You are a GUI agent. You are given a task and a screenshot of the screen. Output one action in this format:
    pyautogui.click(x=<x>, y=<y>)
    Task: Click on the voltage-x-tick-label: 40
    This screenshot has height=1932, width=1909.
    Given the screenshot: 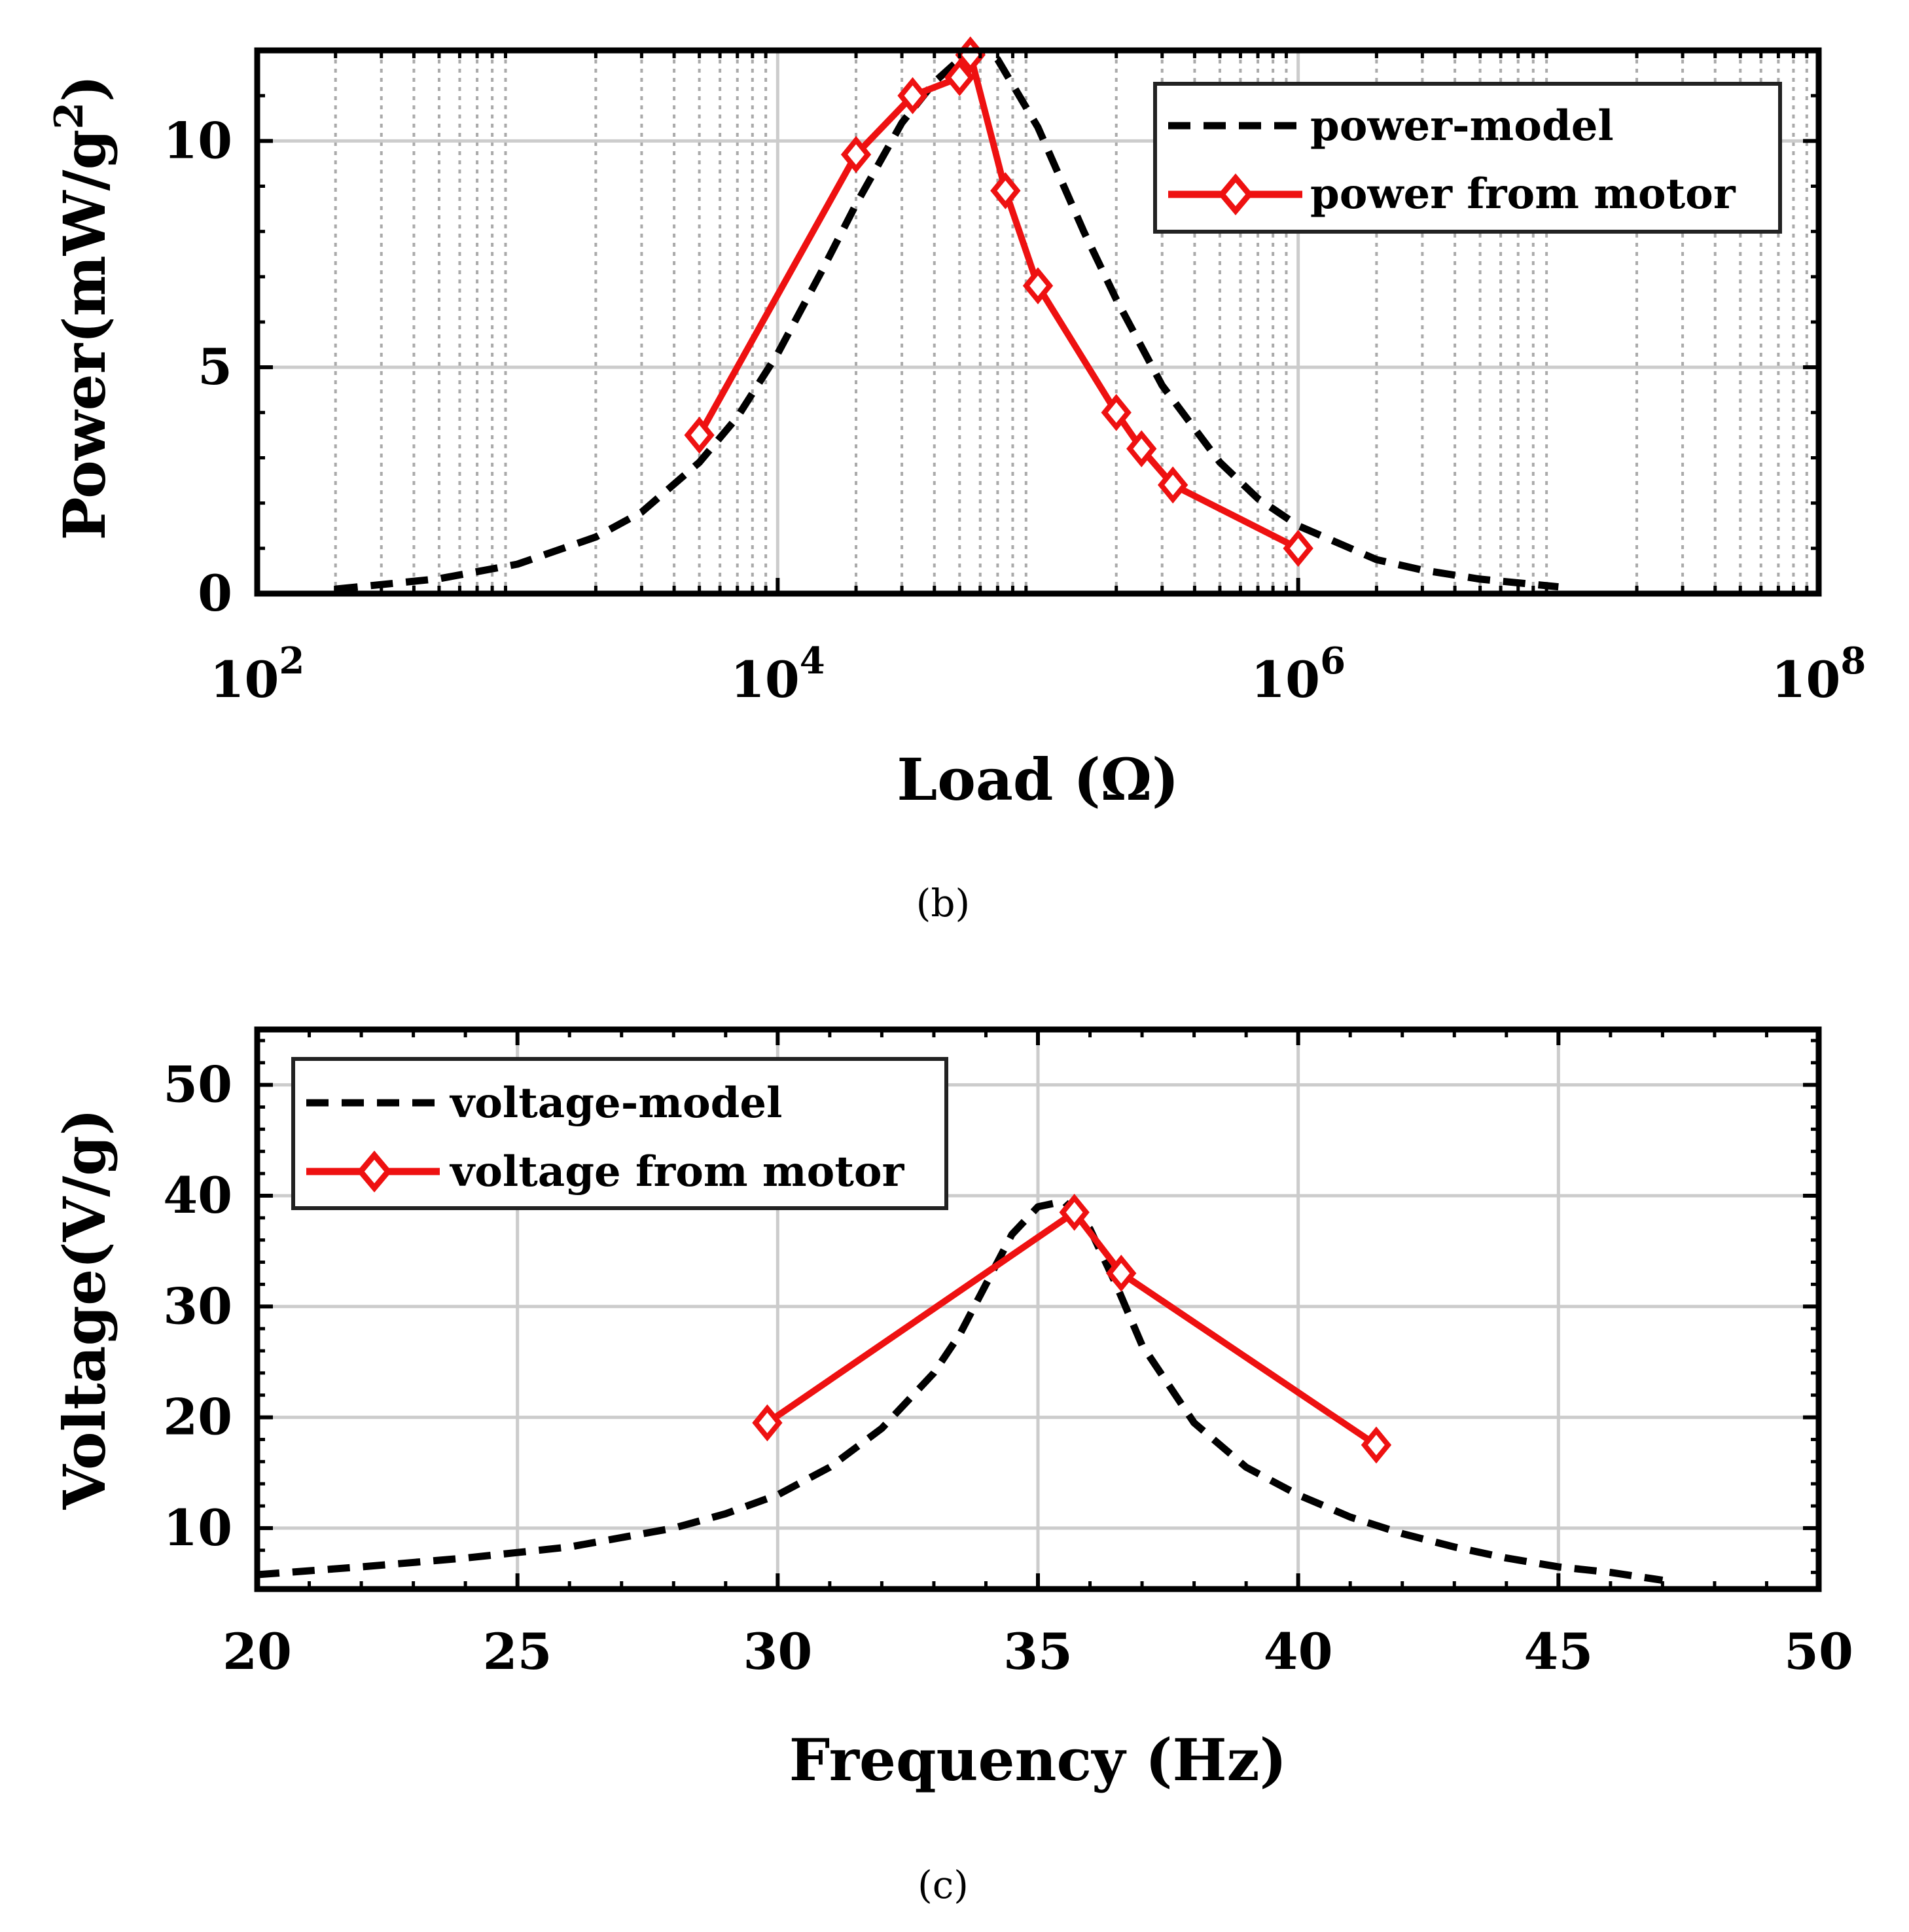 What is the action you would take?
    pyautogui.click(x=1298, y=1651)
    